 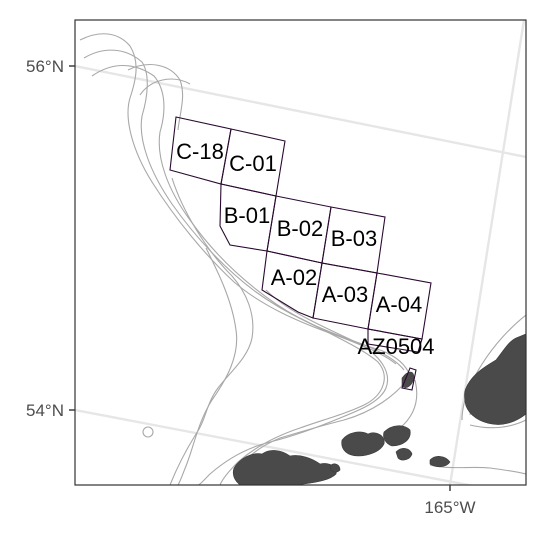 What do you see at coordinates (148, 432) in the screenshot?
I see `seamount-contour` at bounding box center [148, 432].